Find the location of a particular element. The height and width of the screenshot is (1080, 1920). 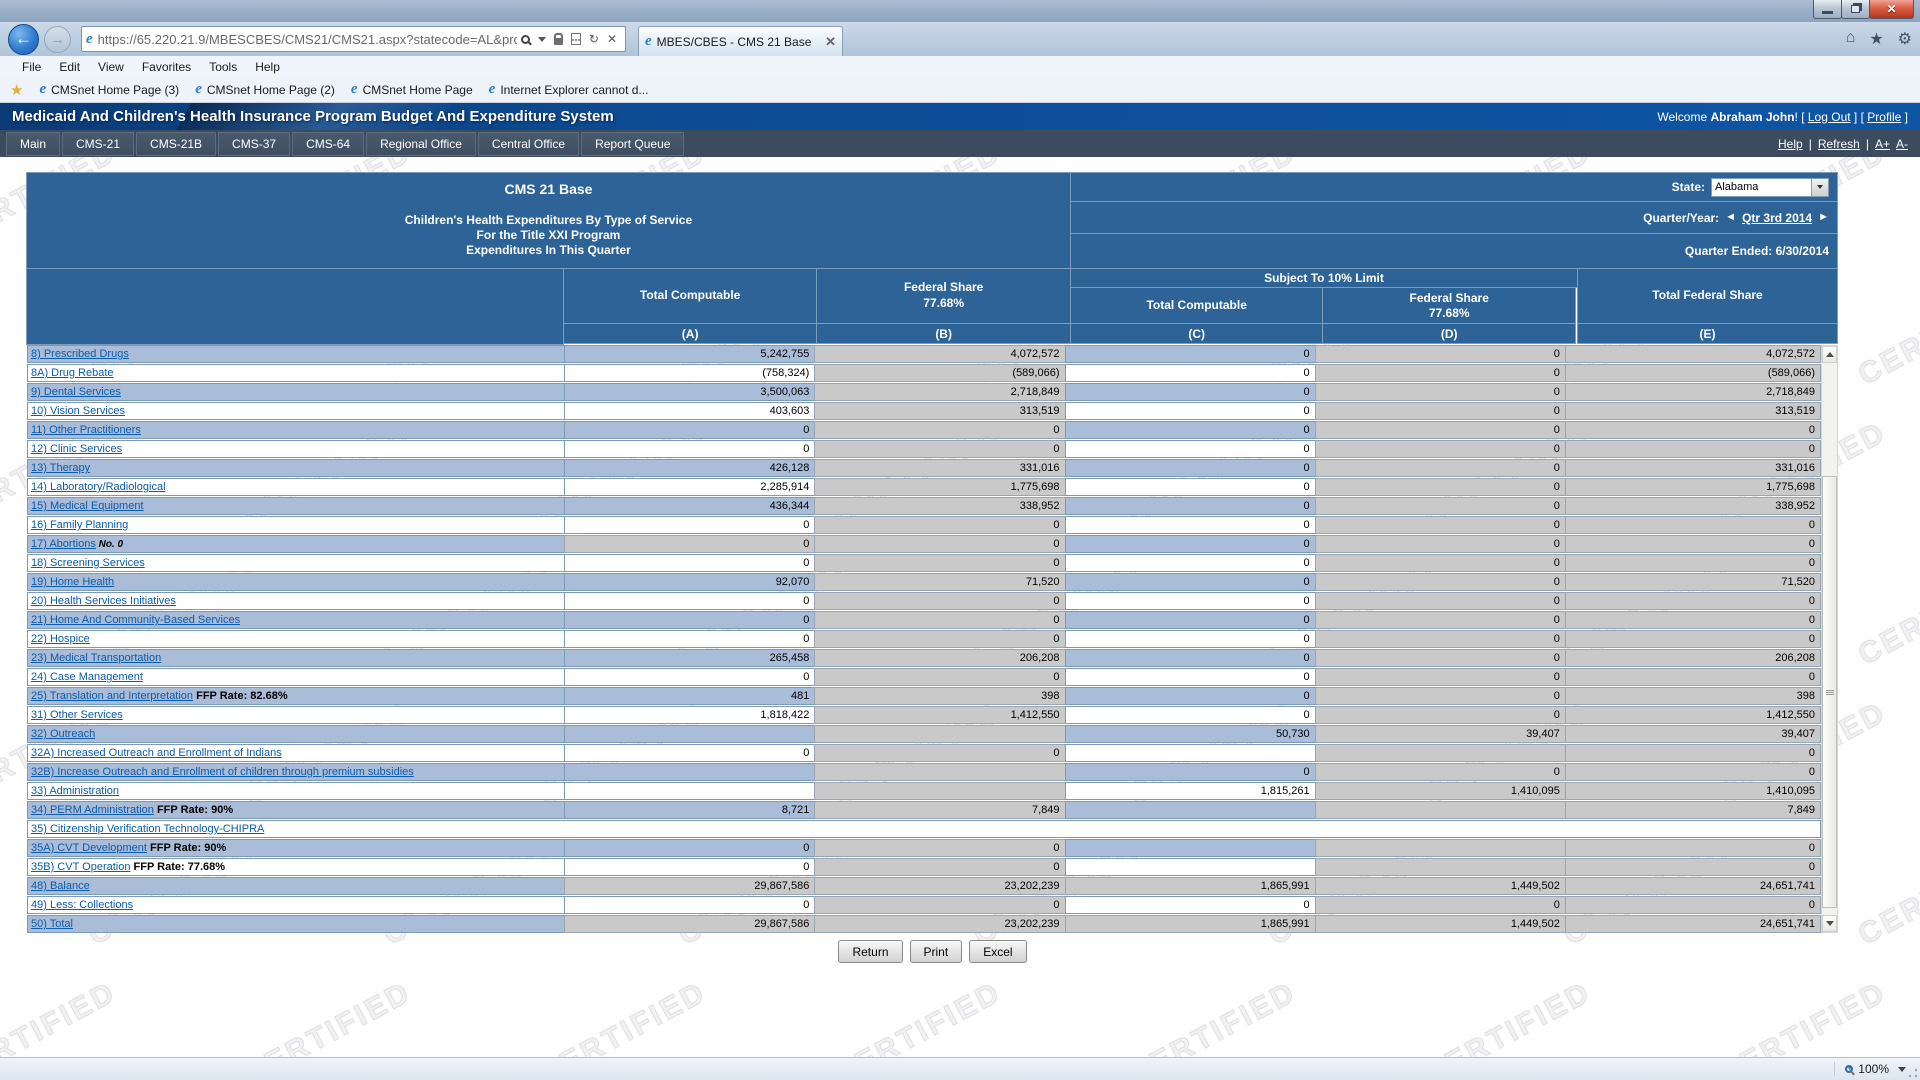

cell-a: 481 is located at coordinates (690, 696).